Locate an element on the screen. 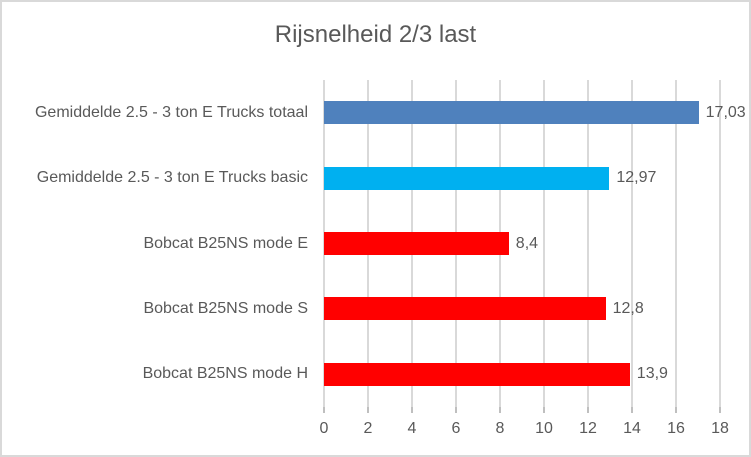 The height and width of the screenshot is (457, 751). data-label: 12,8 is located at coordinates (628, 308).